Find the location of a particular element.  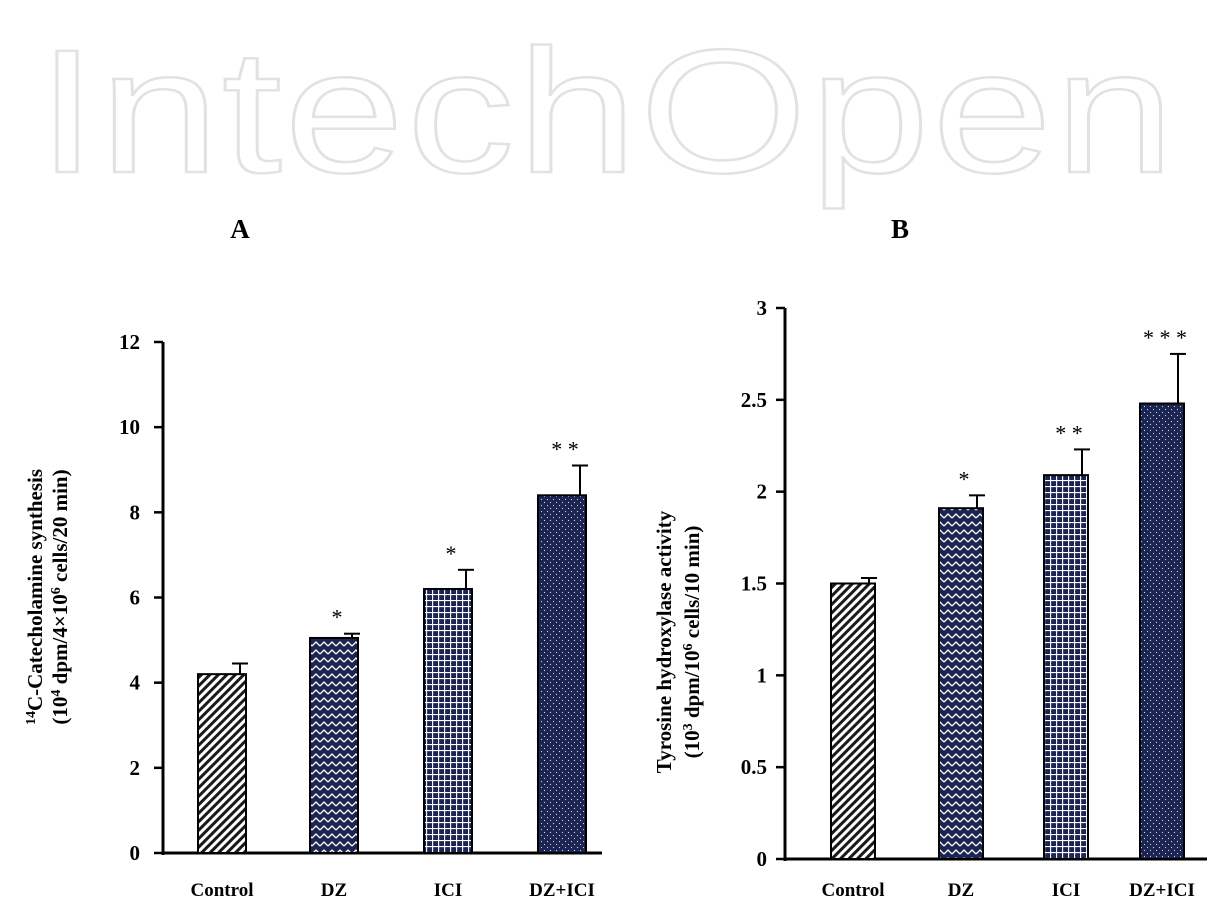

y-tick-label: 0.5 is located at coordinates (754, 767).